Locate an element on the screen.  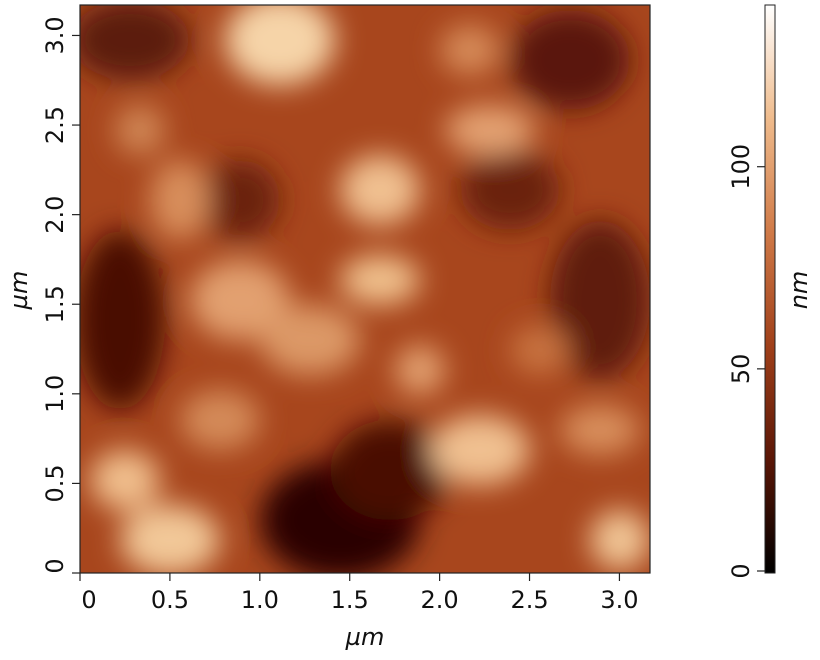
colorbar-label: nm is located at coordinates (799, 290).